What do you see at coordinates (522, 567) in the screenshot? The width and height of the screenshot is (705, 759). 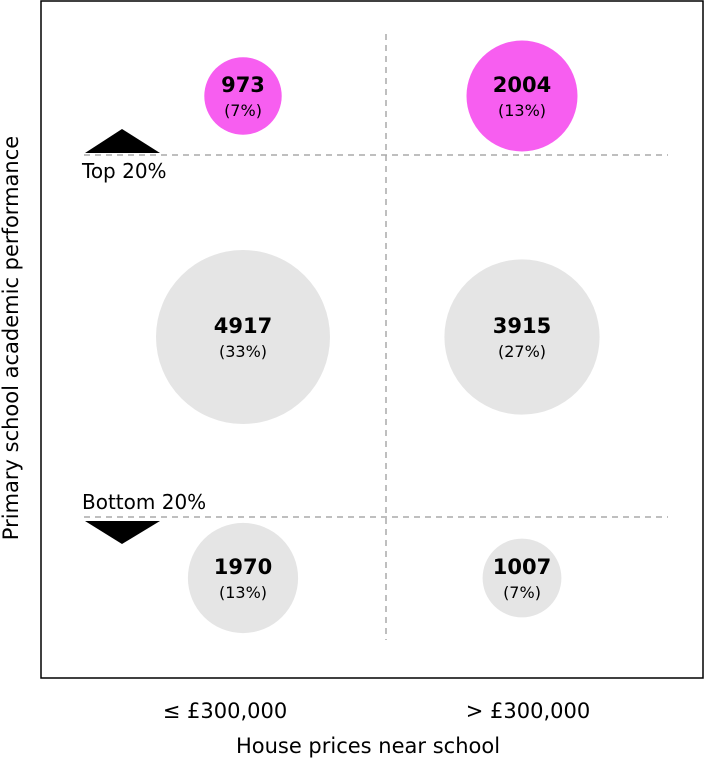 I see `bubble-value-label: 1007` at bounding box center [522, 567].